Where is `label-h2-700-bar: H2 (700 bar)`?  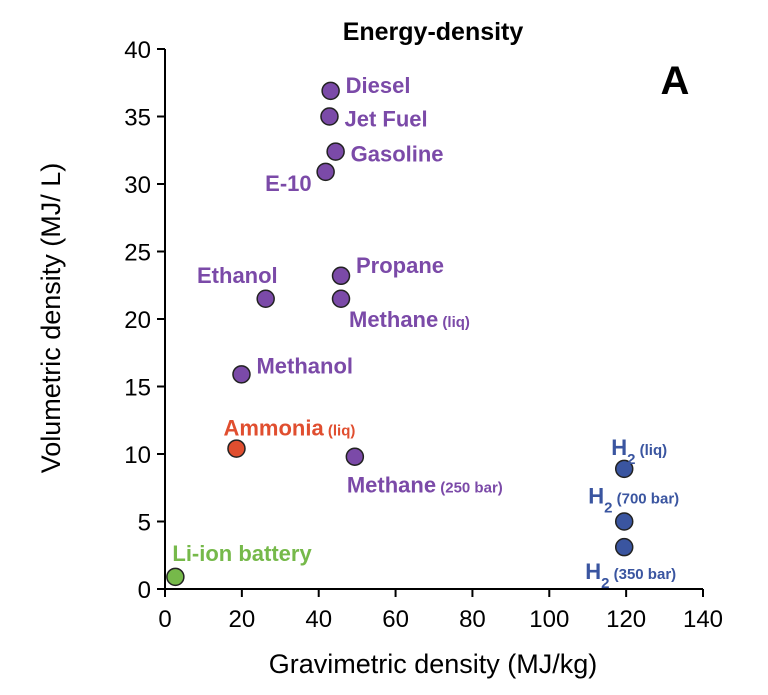 label-h2-700-bar: H2 (700 bar) is located at coordinates (633, 500).